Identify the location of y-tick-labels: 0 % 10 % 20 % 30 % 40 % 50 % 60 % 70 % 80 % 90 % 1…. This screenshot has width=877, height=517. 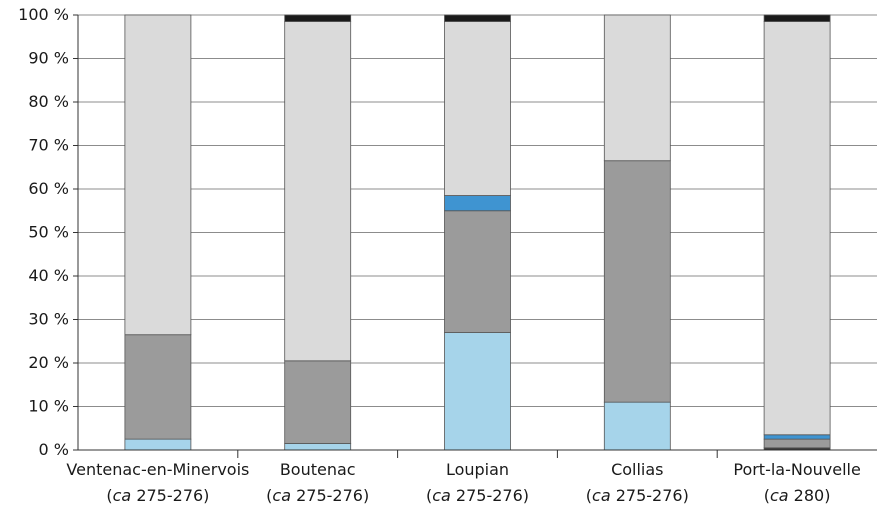
(43, 232).